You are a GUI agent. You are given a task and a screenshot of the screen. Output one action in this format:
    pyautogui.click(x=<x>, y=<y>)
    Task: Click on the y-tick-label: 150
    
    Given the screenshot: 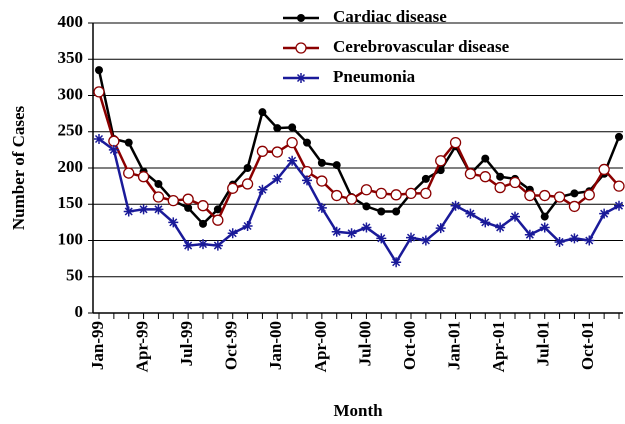 What is the action you would take?
    pyautogui.click(x=71, y=202)
    